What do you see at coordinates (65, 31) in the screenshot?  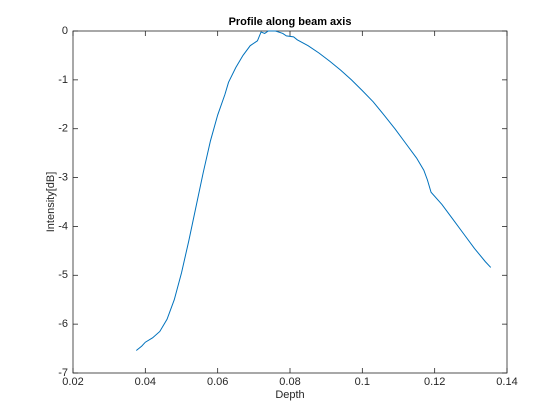 I see `y-tick-label: 0` at bounding box center [65, 31].